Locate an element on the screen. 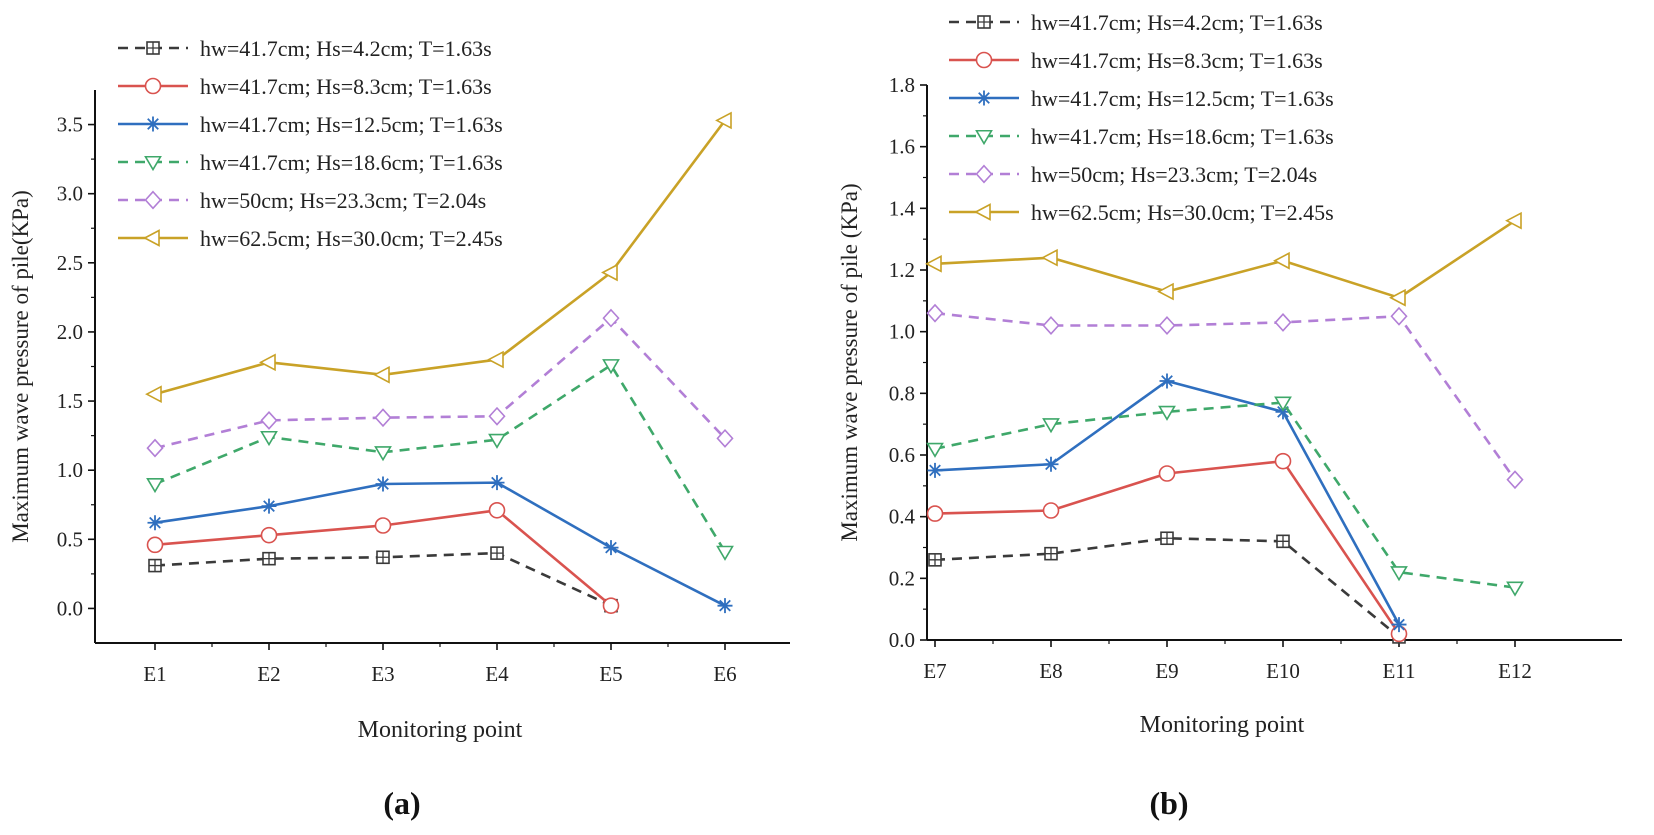 The height and width of the screenshot is (835, 1654). y-tick-label: 3.5 is located at coordinates (70, 125).